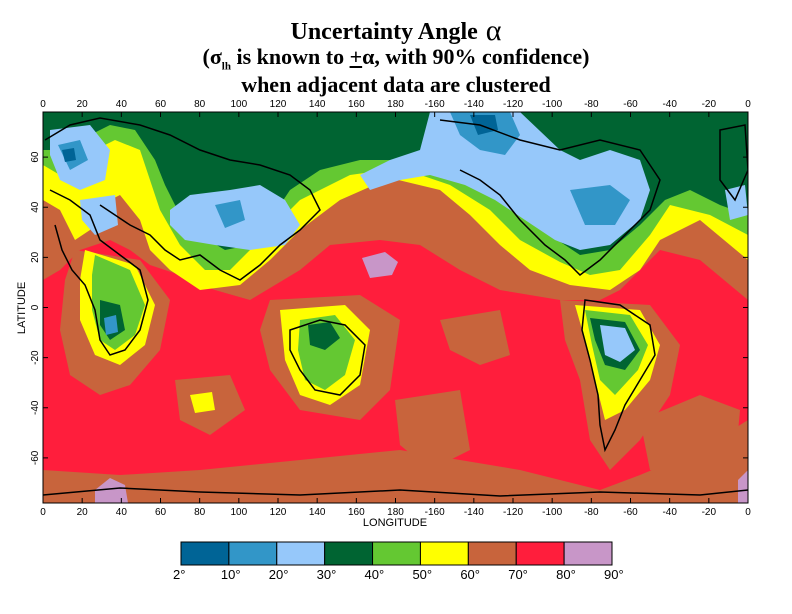  What do you see at coordinates (482, 56) in the screenshot?
I see `confidence-text: , with 90% confidence)` at bounding box center [482, 56].